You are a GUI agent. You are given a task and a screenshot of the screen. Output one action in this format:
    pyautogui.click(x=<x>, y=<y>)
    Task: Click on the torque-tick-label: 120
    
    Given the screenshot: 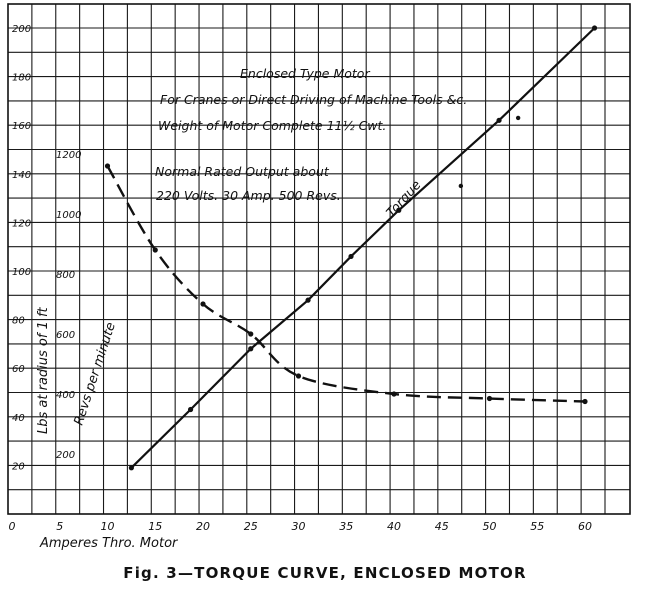 What is the action you would take?
    pyautogui.click(x=21, y=223)
    